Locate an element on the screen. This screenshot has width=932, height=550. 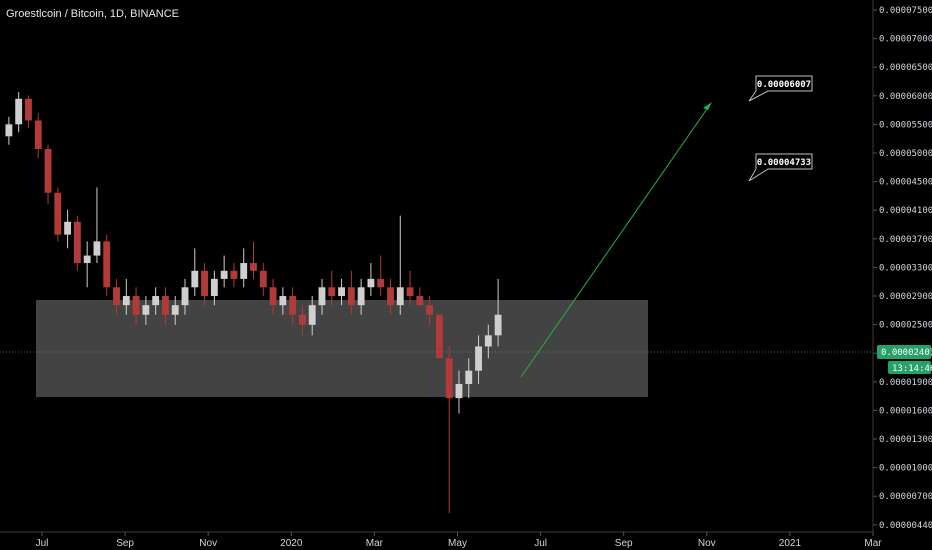
y-tick-label: 0.00002500 is located at coordinates (905, 326).